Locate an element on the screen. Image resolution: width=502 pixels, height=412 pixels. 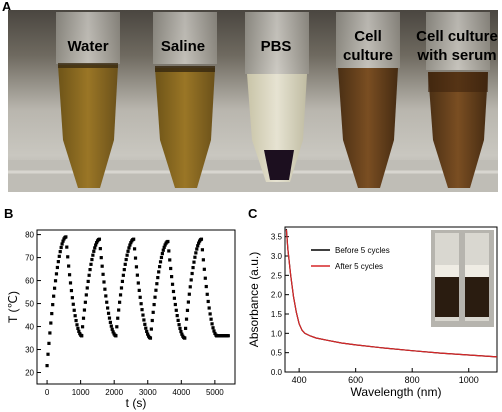
chart-b-xtick-label: 4000 is located at coordinates (181, 392).